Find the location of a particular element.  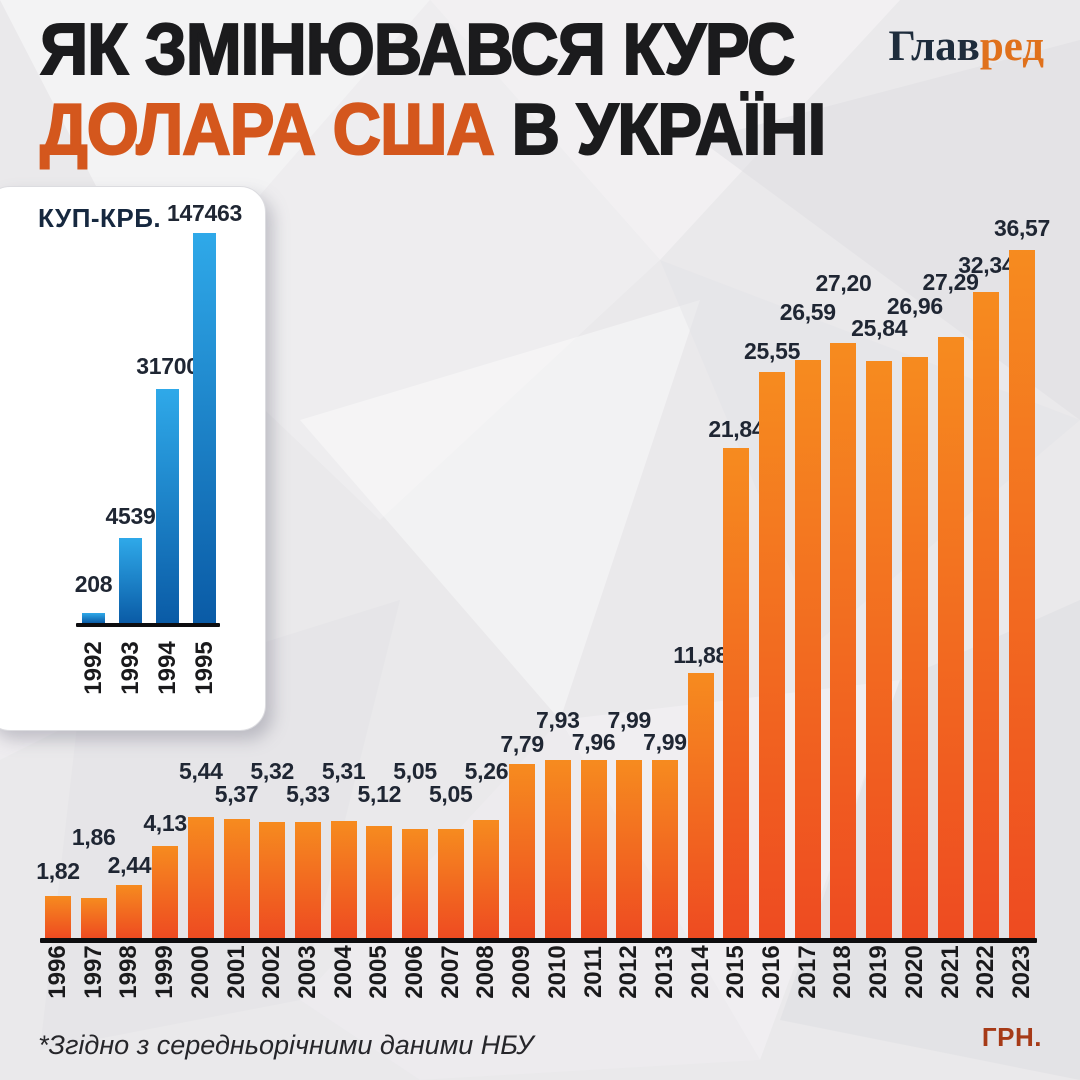

main-x-tick-label: 2006 is located at coordinates (415, 972).